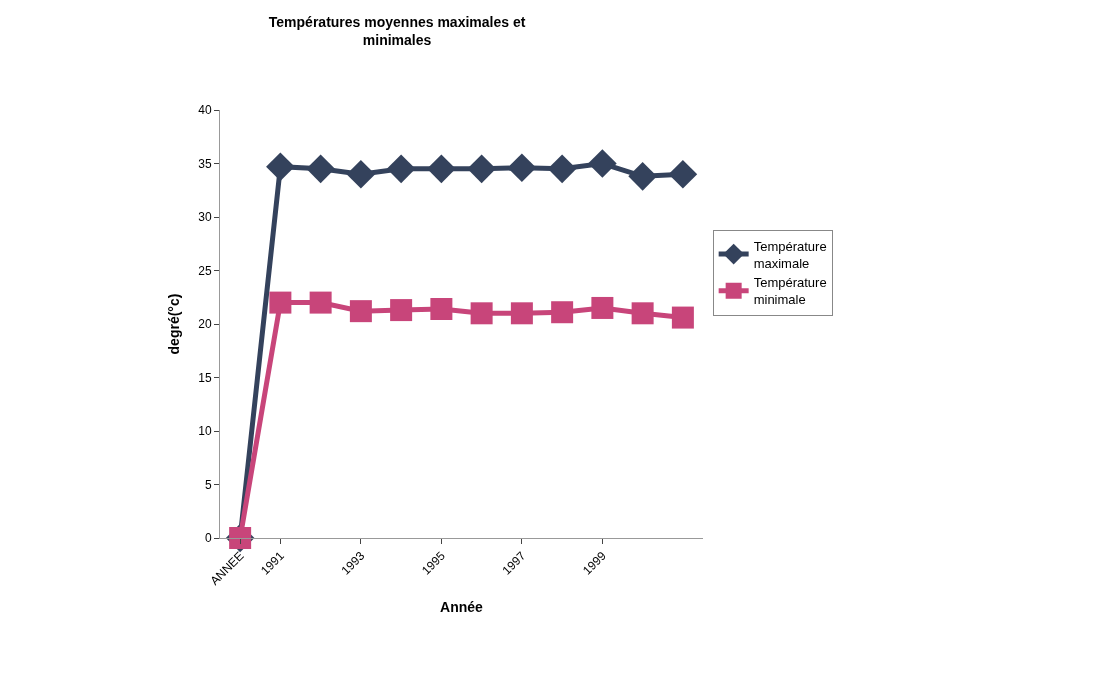 Image resolution: width=1103 pixels, height=678 pixels. Describe the element at coordinates (208, 484) in the screenshot. I see `y-tick-label: 5` at that location.